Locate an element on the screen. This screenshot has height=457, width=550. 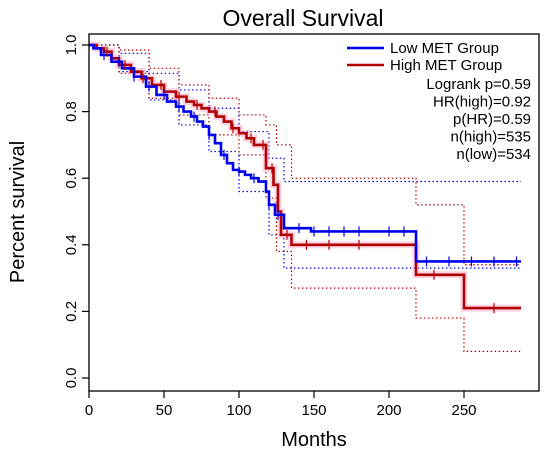
y-tick-label: 0.8 is located at coordinates (71, 111).